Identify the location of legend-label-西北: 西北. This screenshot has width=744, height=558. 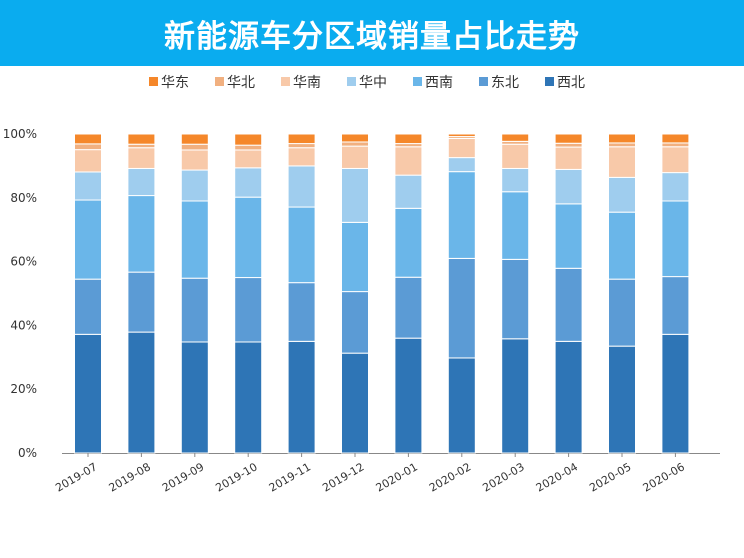
(571, 83).